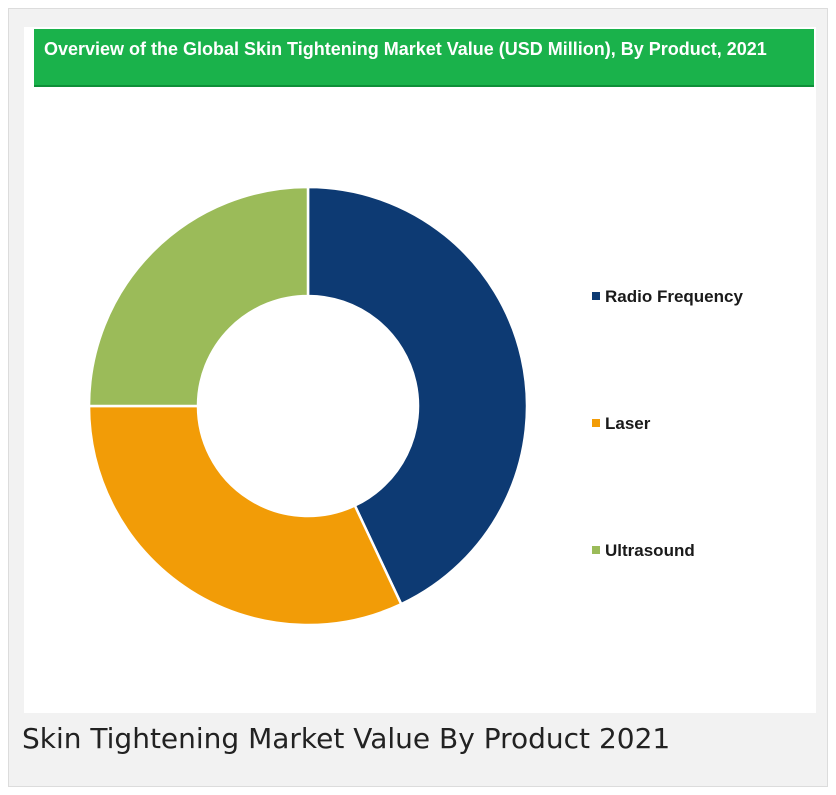  What do you see at coordinates (596, 423) in the screenshot?
I see `legend-swatch-laser` at bounding box center [596, 423].